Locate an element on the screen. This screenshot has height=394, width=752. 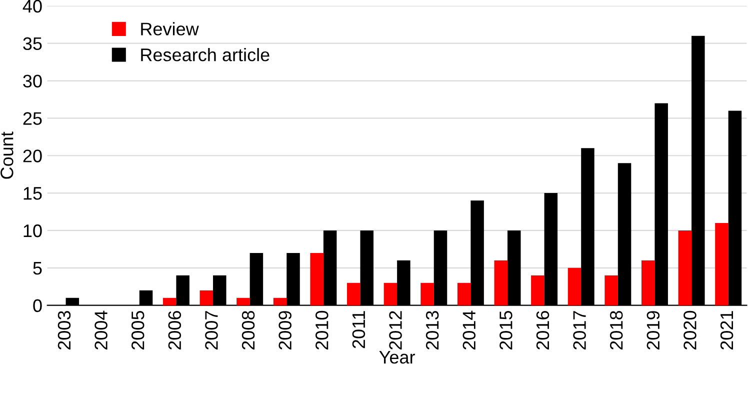
x-tick-label: 2015 is located at coordinates (506, 330).